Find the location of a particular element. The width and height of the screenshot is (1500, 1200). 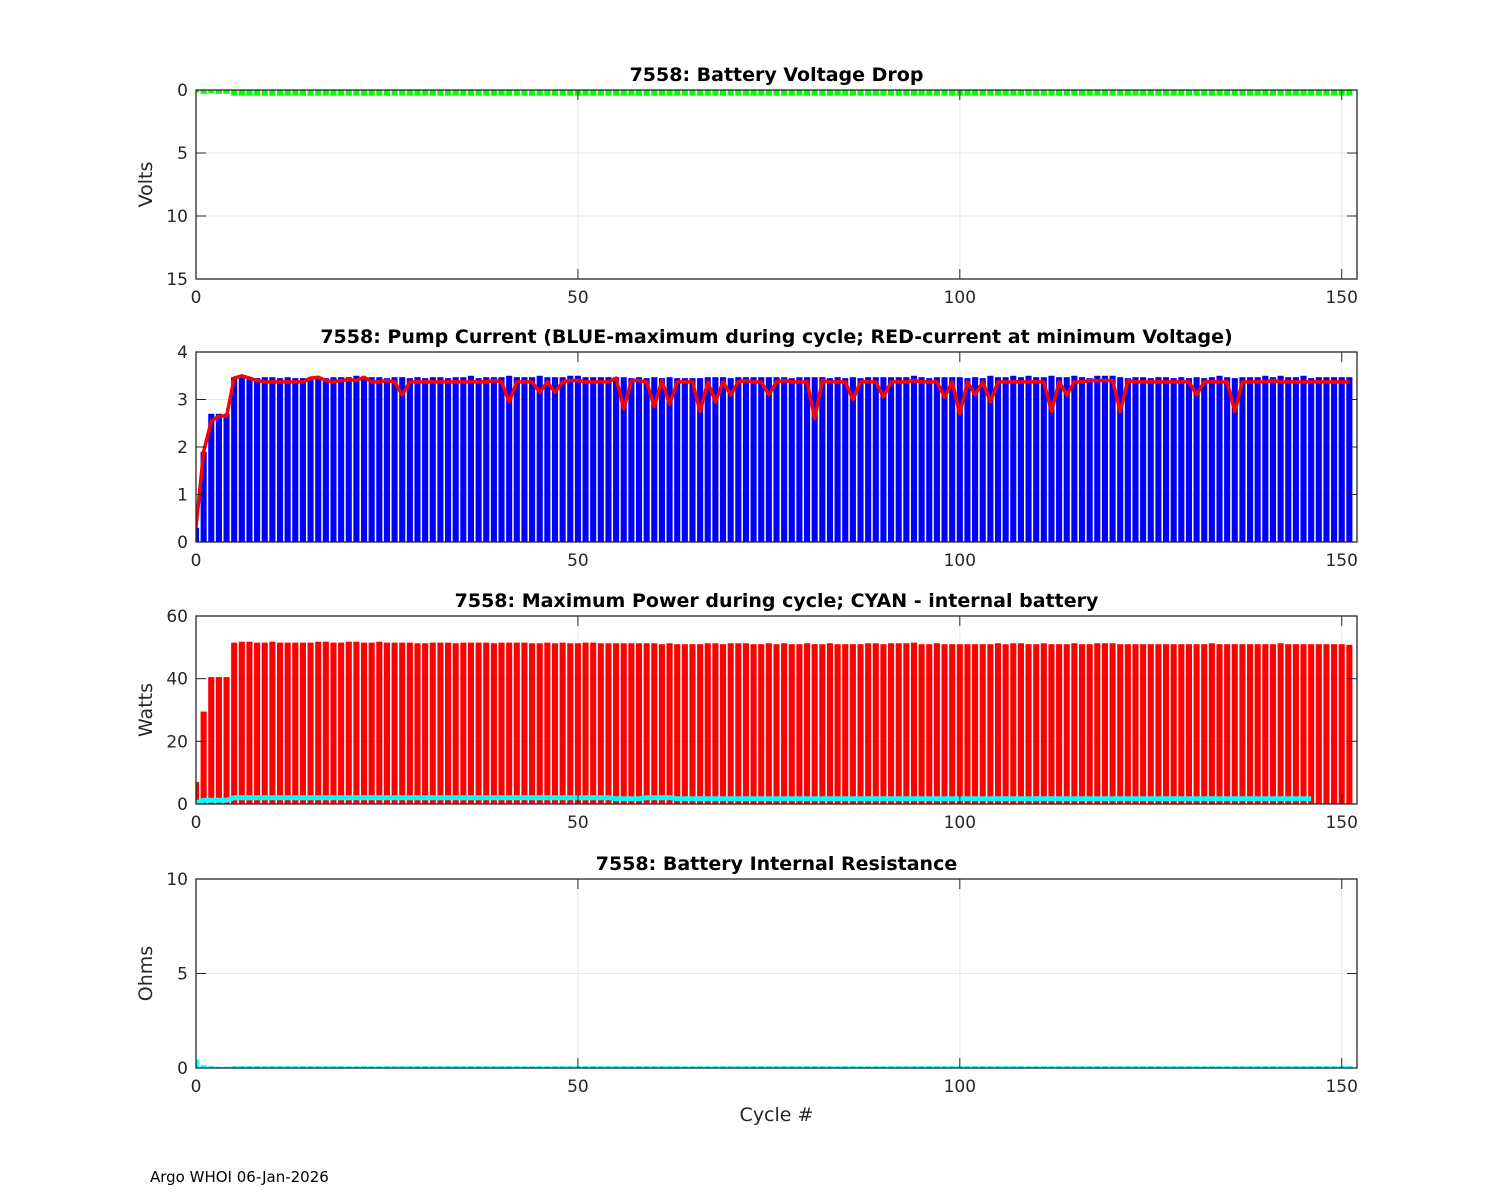

x-tick-label: 150 is located at coordinates (1341, 298).